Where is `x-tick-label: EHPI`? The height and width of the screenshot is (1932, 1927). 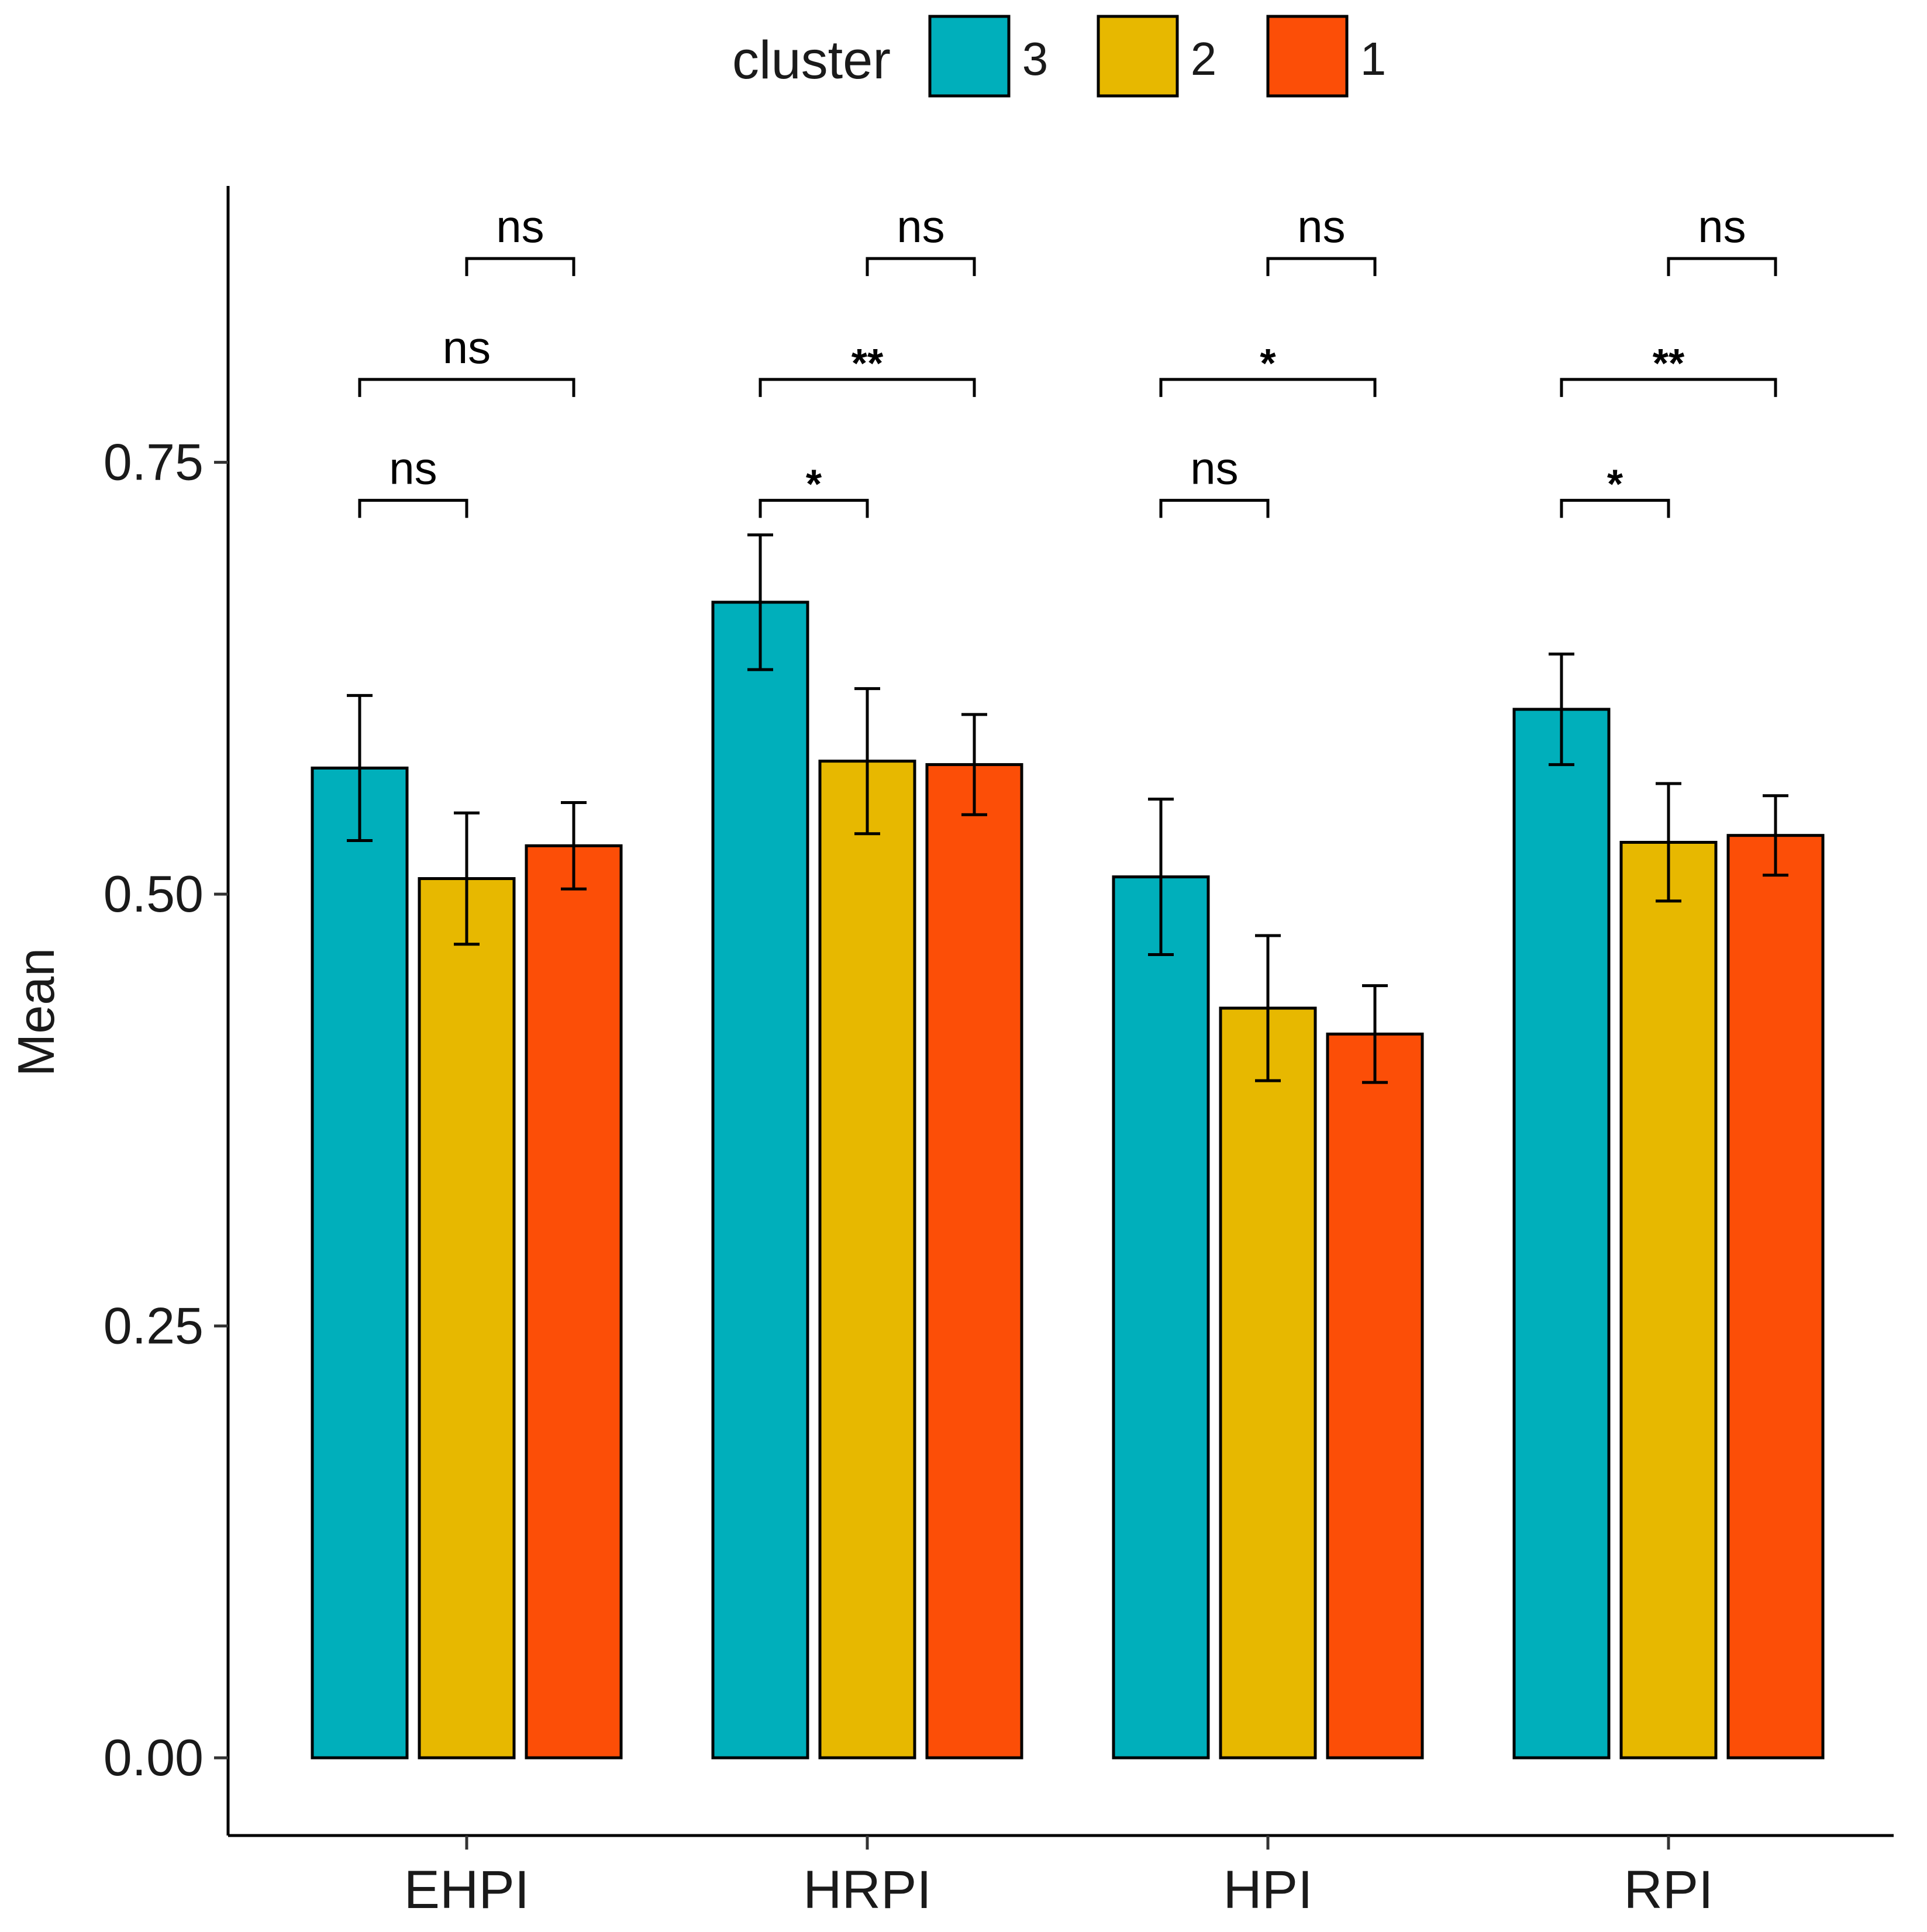
x-tick-label: EHPI is located at coordinates (467, 1890).